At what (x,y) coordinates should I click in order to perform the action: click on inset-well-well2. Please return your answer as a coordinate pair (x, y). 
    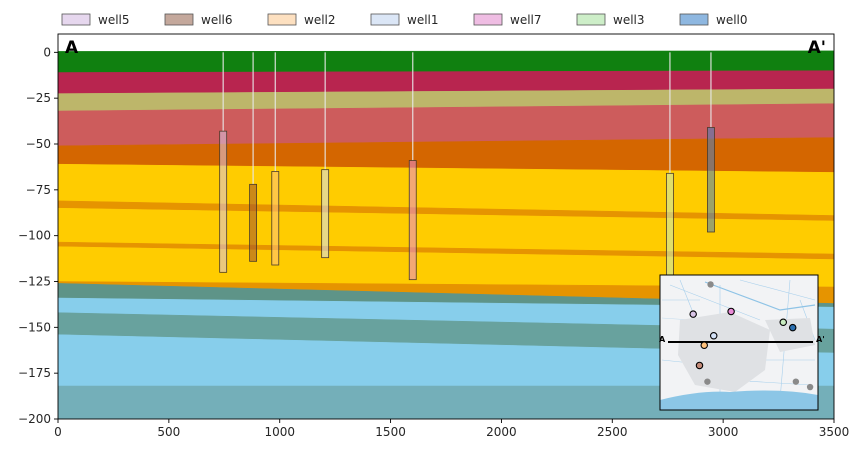
    Looking at the image, I should click on (704, 345).